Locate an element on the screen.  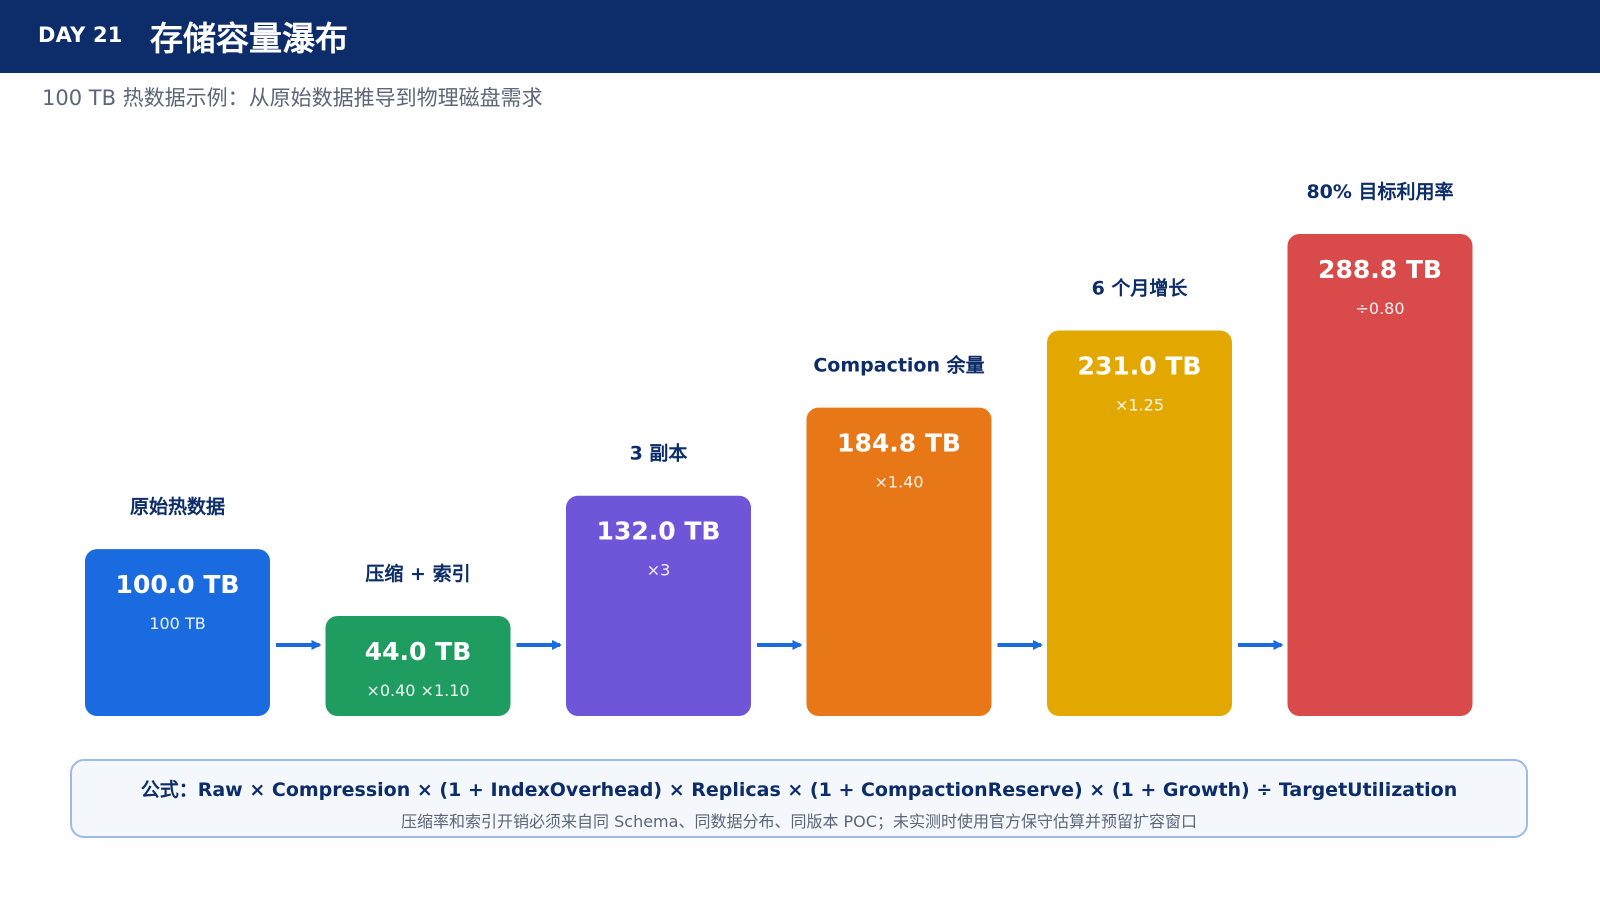
category-label: 压缩 + 索引 is located at coordinates (417, 573).